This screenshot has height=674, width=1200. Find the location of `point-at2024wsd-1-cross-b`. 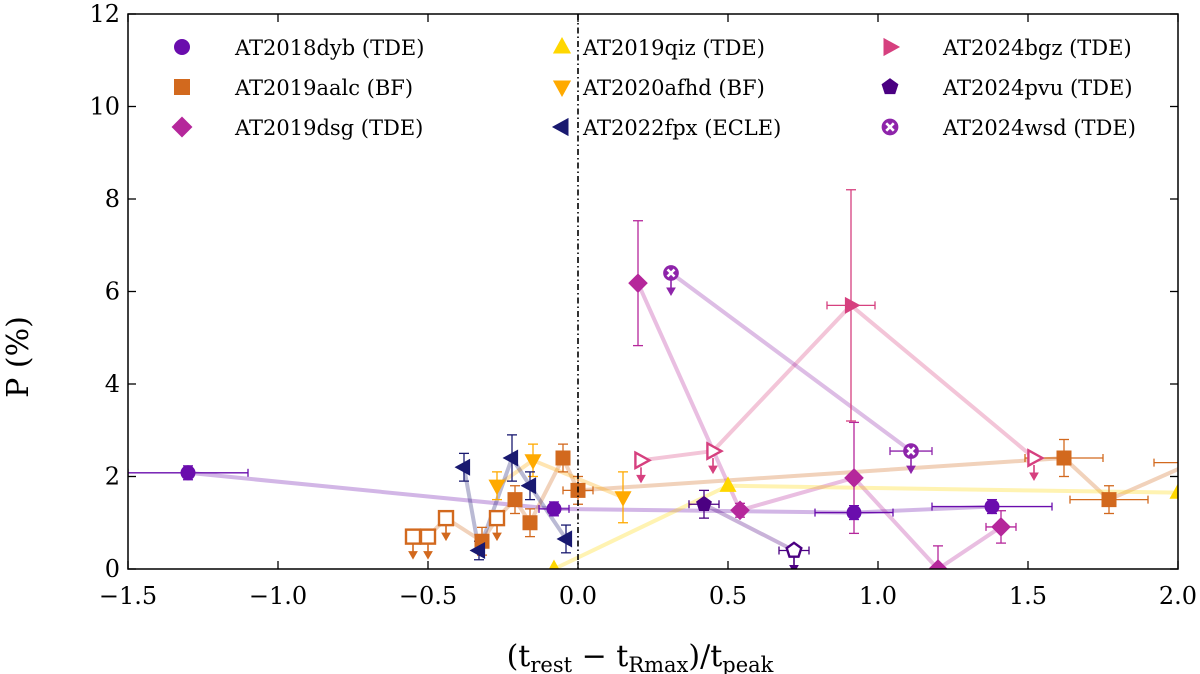

point-at2024wsd-1-cross-b is located at coordinates (911, 451).